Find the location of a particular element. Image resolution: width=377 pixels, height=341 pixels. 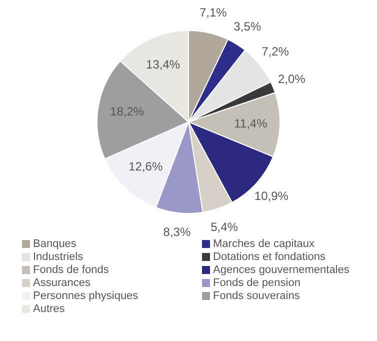

legend-label: Dotations et fondations is located at coordinates (269, 257).